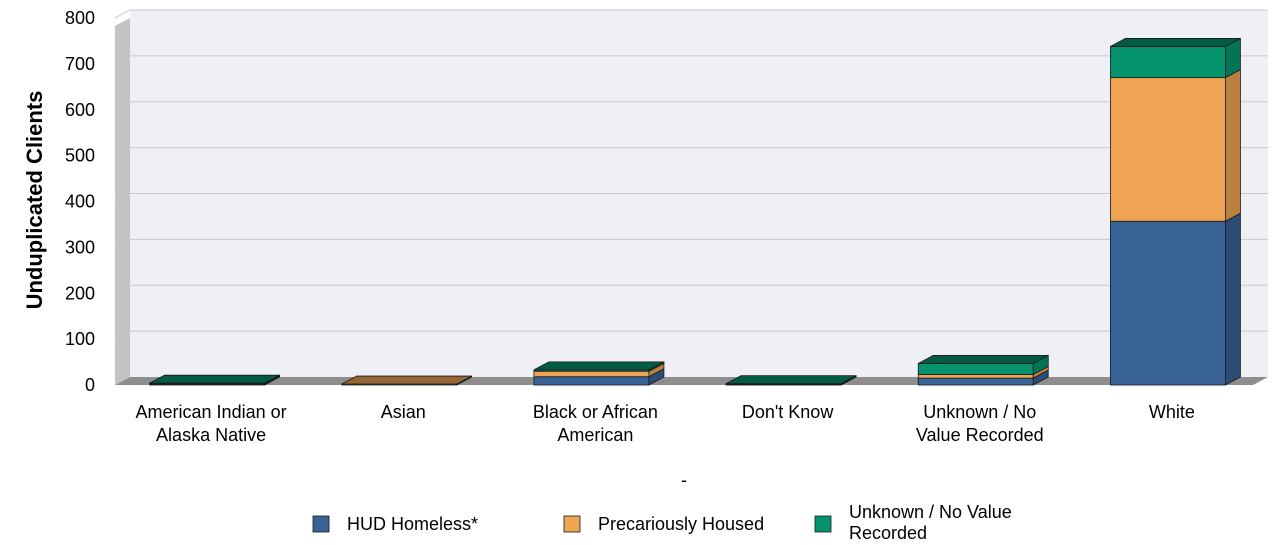  I want to click on y-axis-label: Unduplicated Clients, so click(34, 200).